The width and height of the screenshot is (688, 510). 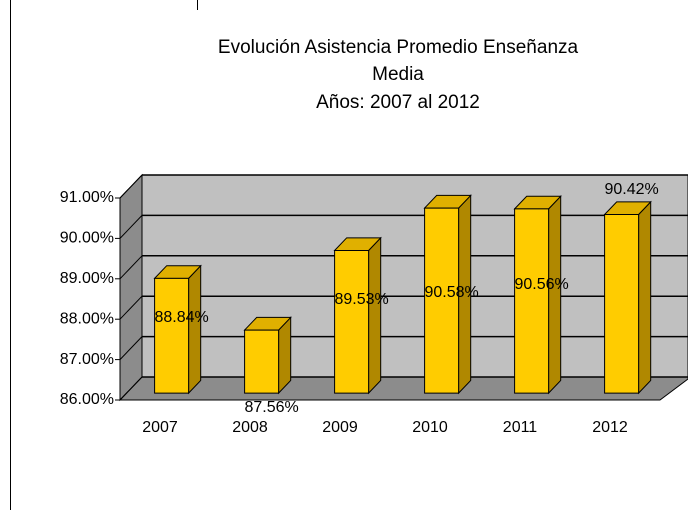 I want to click on chart-title: Evolución Asistencia Promedio Enseñanza, so click(x=398, y=47).